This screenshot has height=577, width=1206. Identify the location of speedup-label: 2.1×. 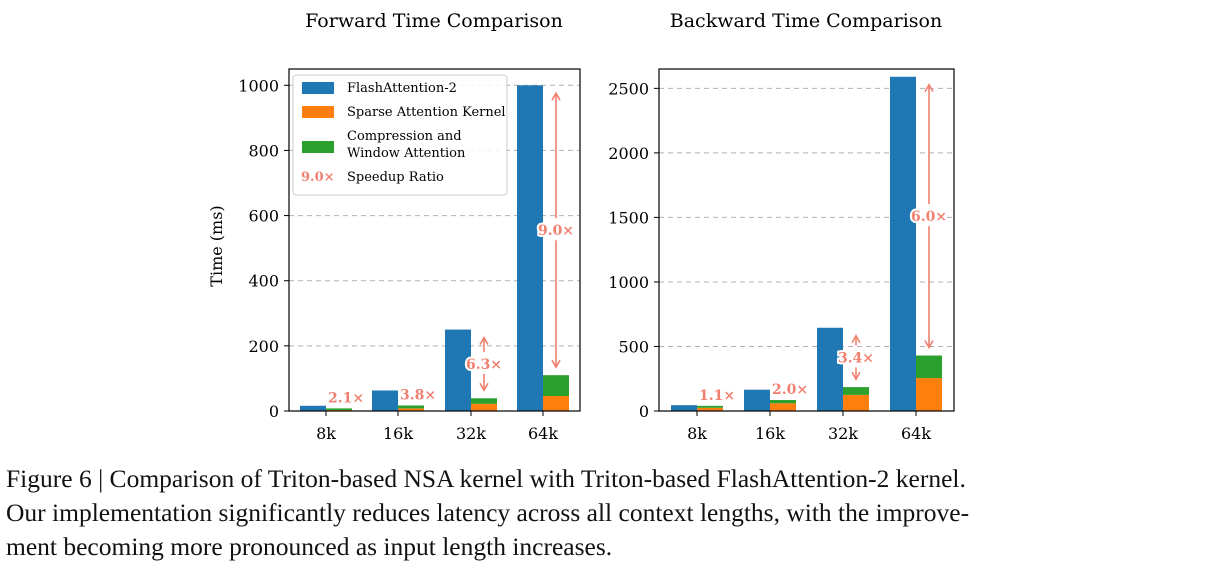
(346, 398).